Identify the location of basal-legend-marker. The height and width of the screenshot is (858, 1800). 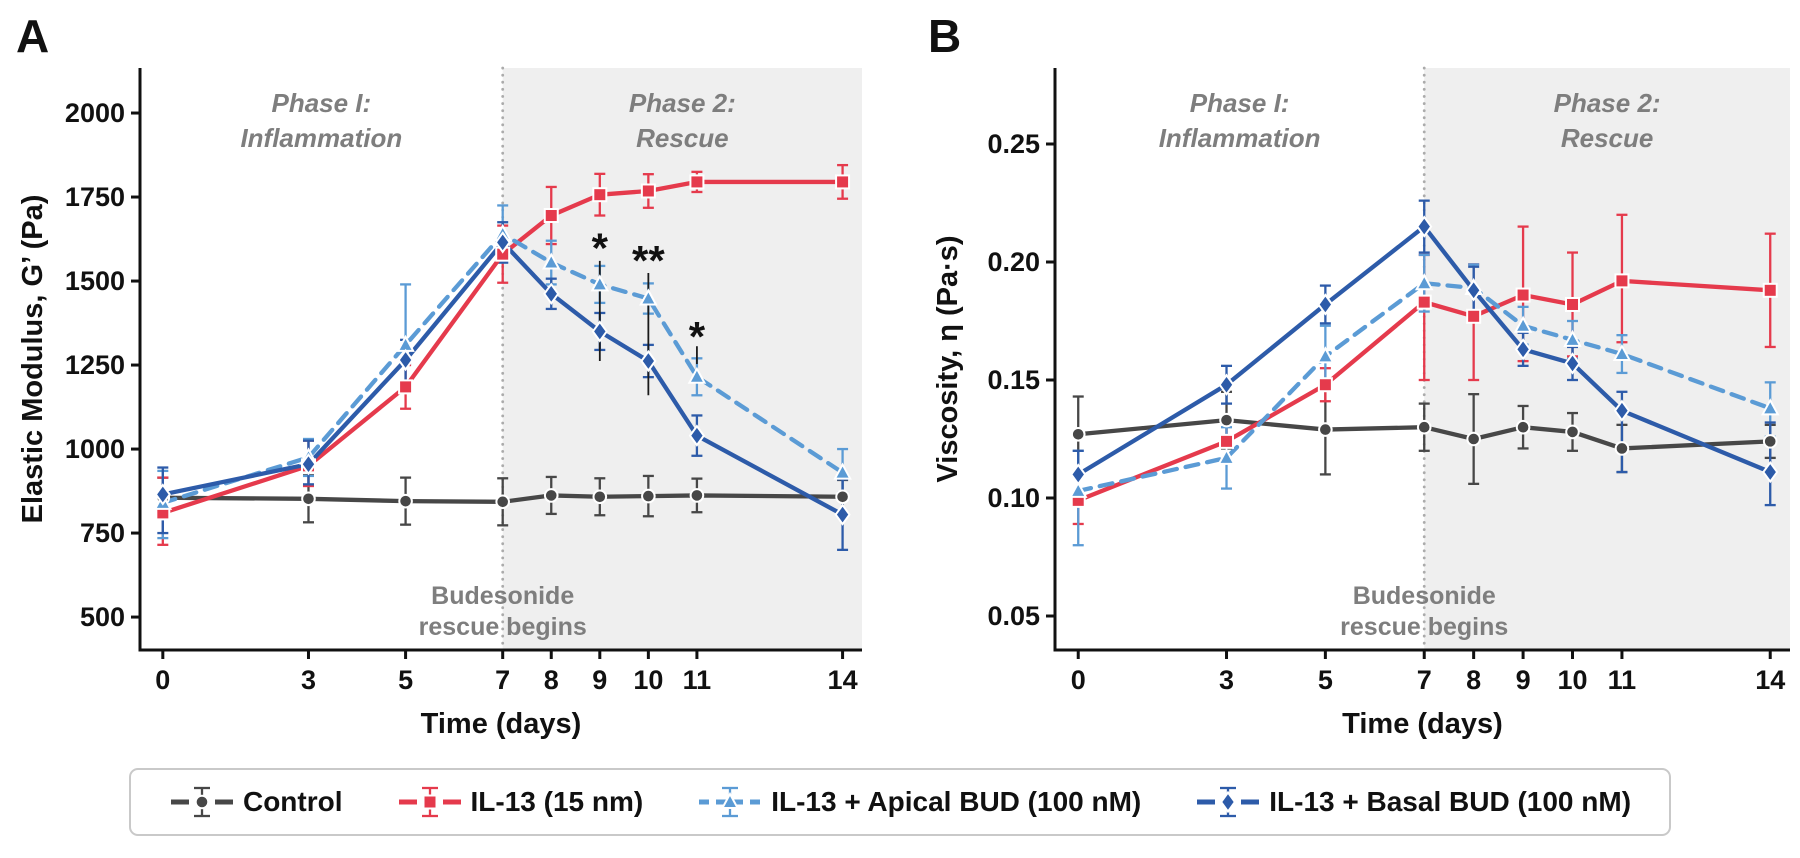
(1228, 802).